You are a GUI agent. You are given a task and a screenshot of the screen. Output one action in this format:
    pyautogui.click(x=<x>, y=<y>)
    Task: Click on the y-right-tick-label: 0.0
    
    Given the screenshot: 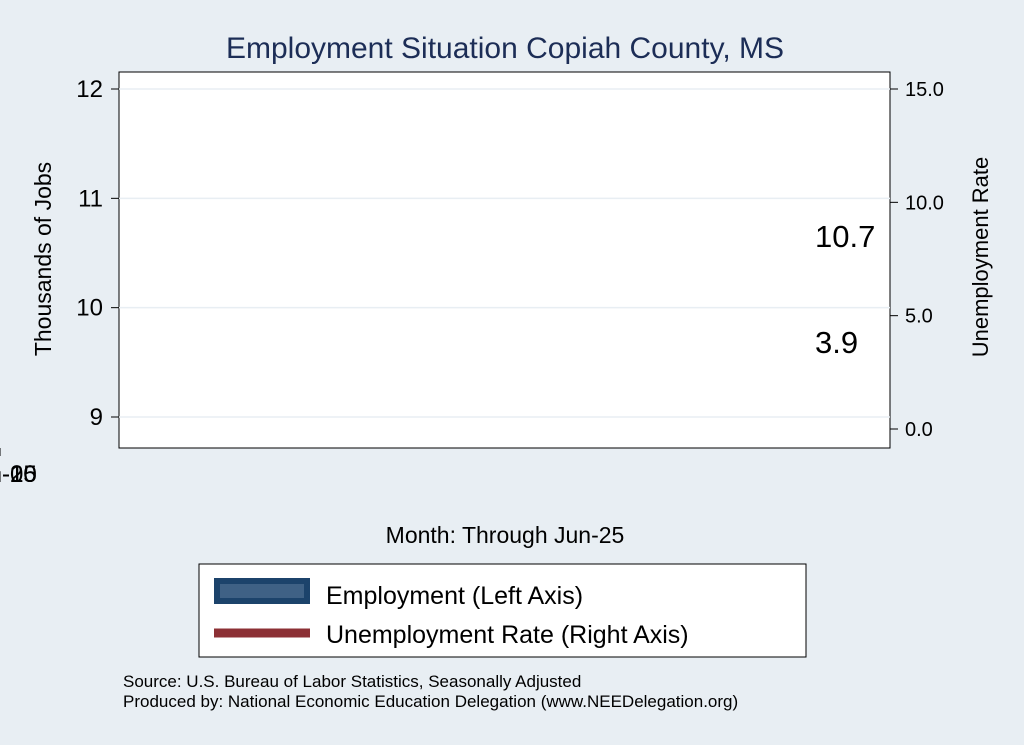 What is the action you would take?
    pyautogui.click(x=919, y=430)
    